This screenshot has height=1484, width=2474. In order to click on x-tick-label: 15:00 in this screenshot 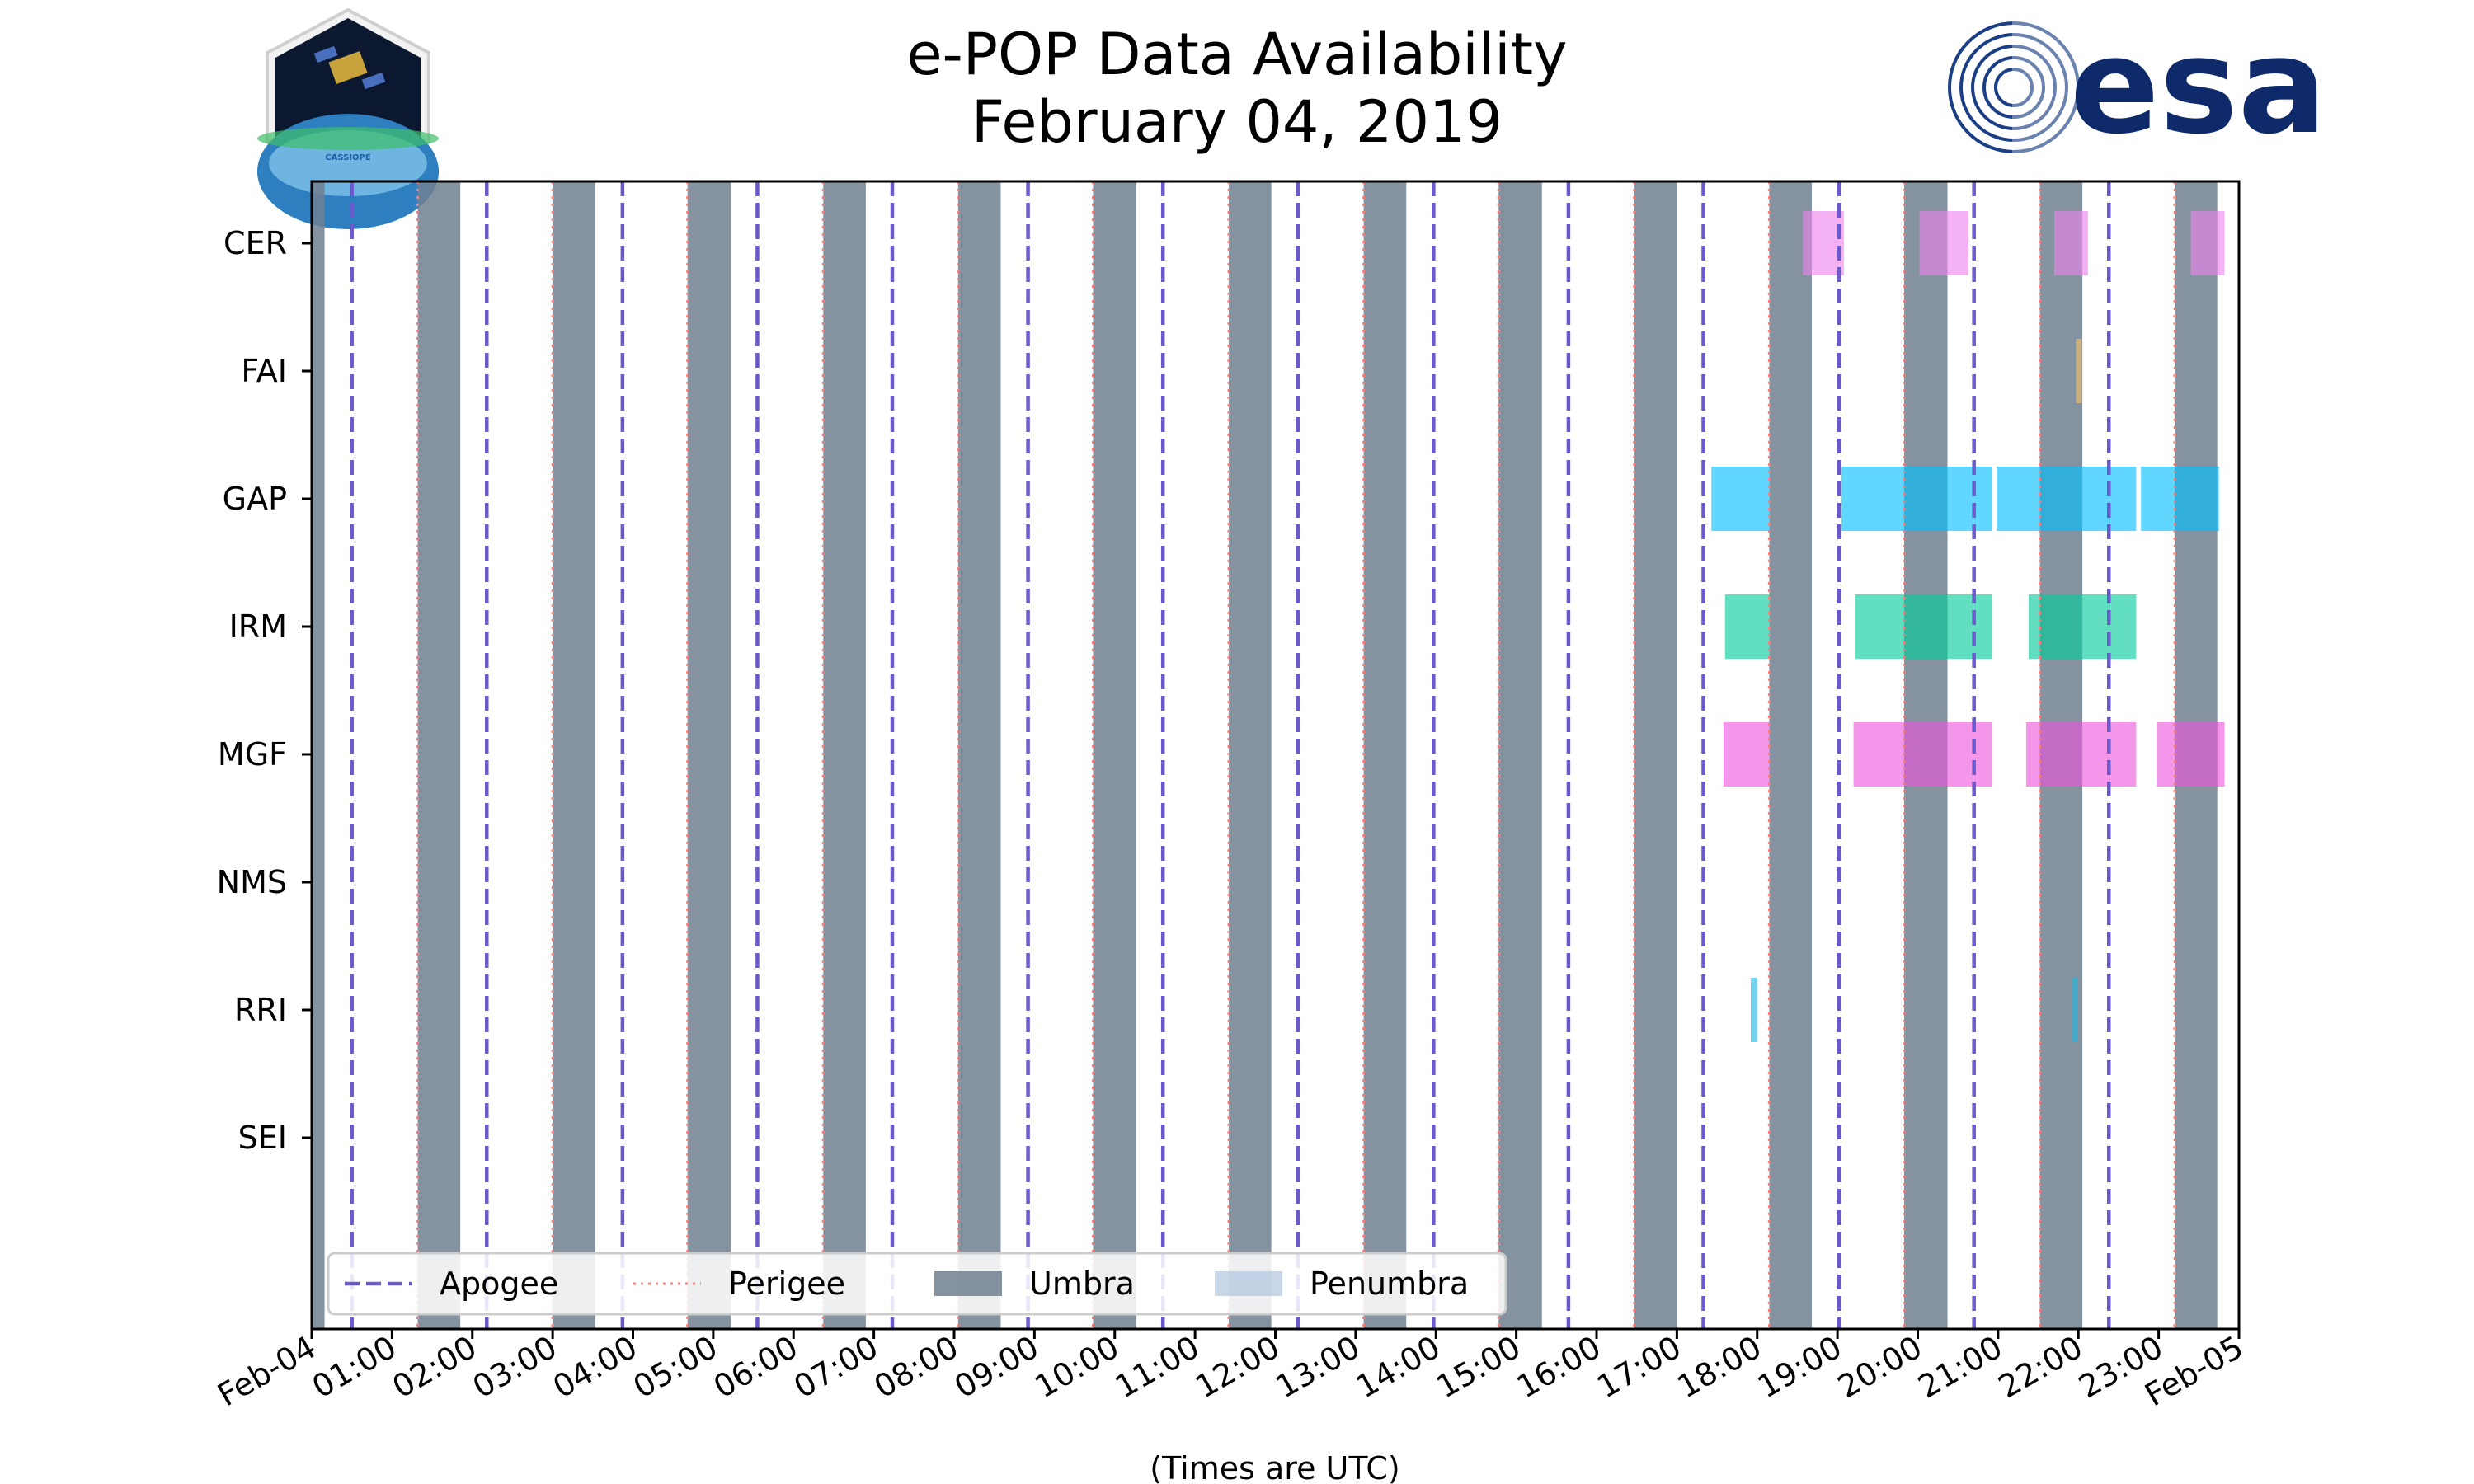, I will do `click(1478, 1367)`.